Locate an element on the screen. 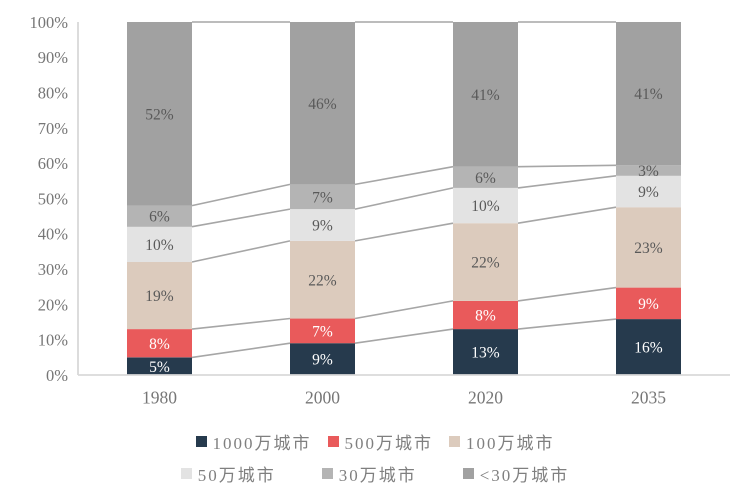  x-category-label: 1980 is located at coordinates (159, 397).